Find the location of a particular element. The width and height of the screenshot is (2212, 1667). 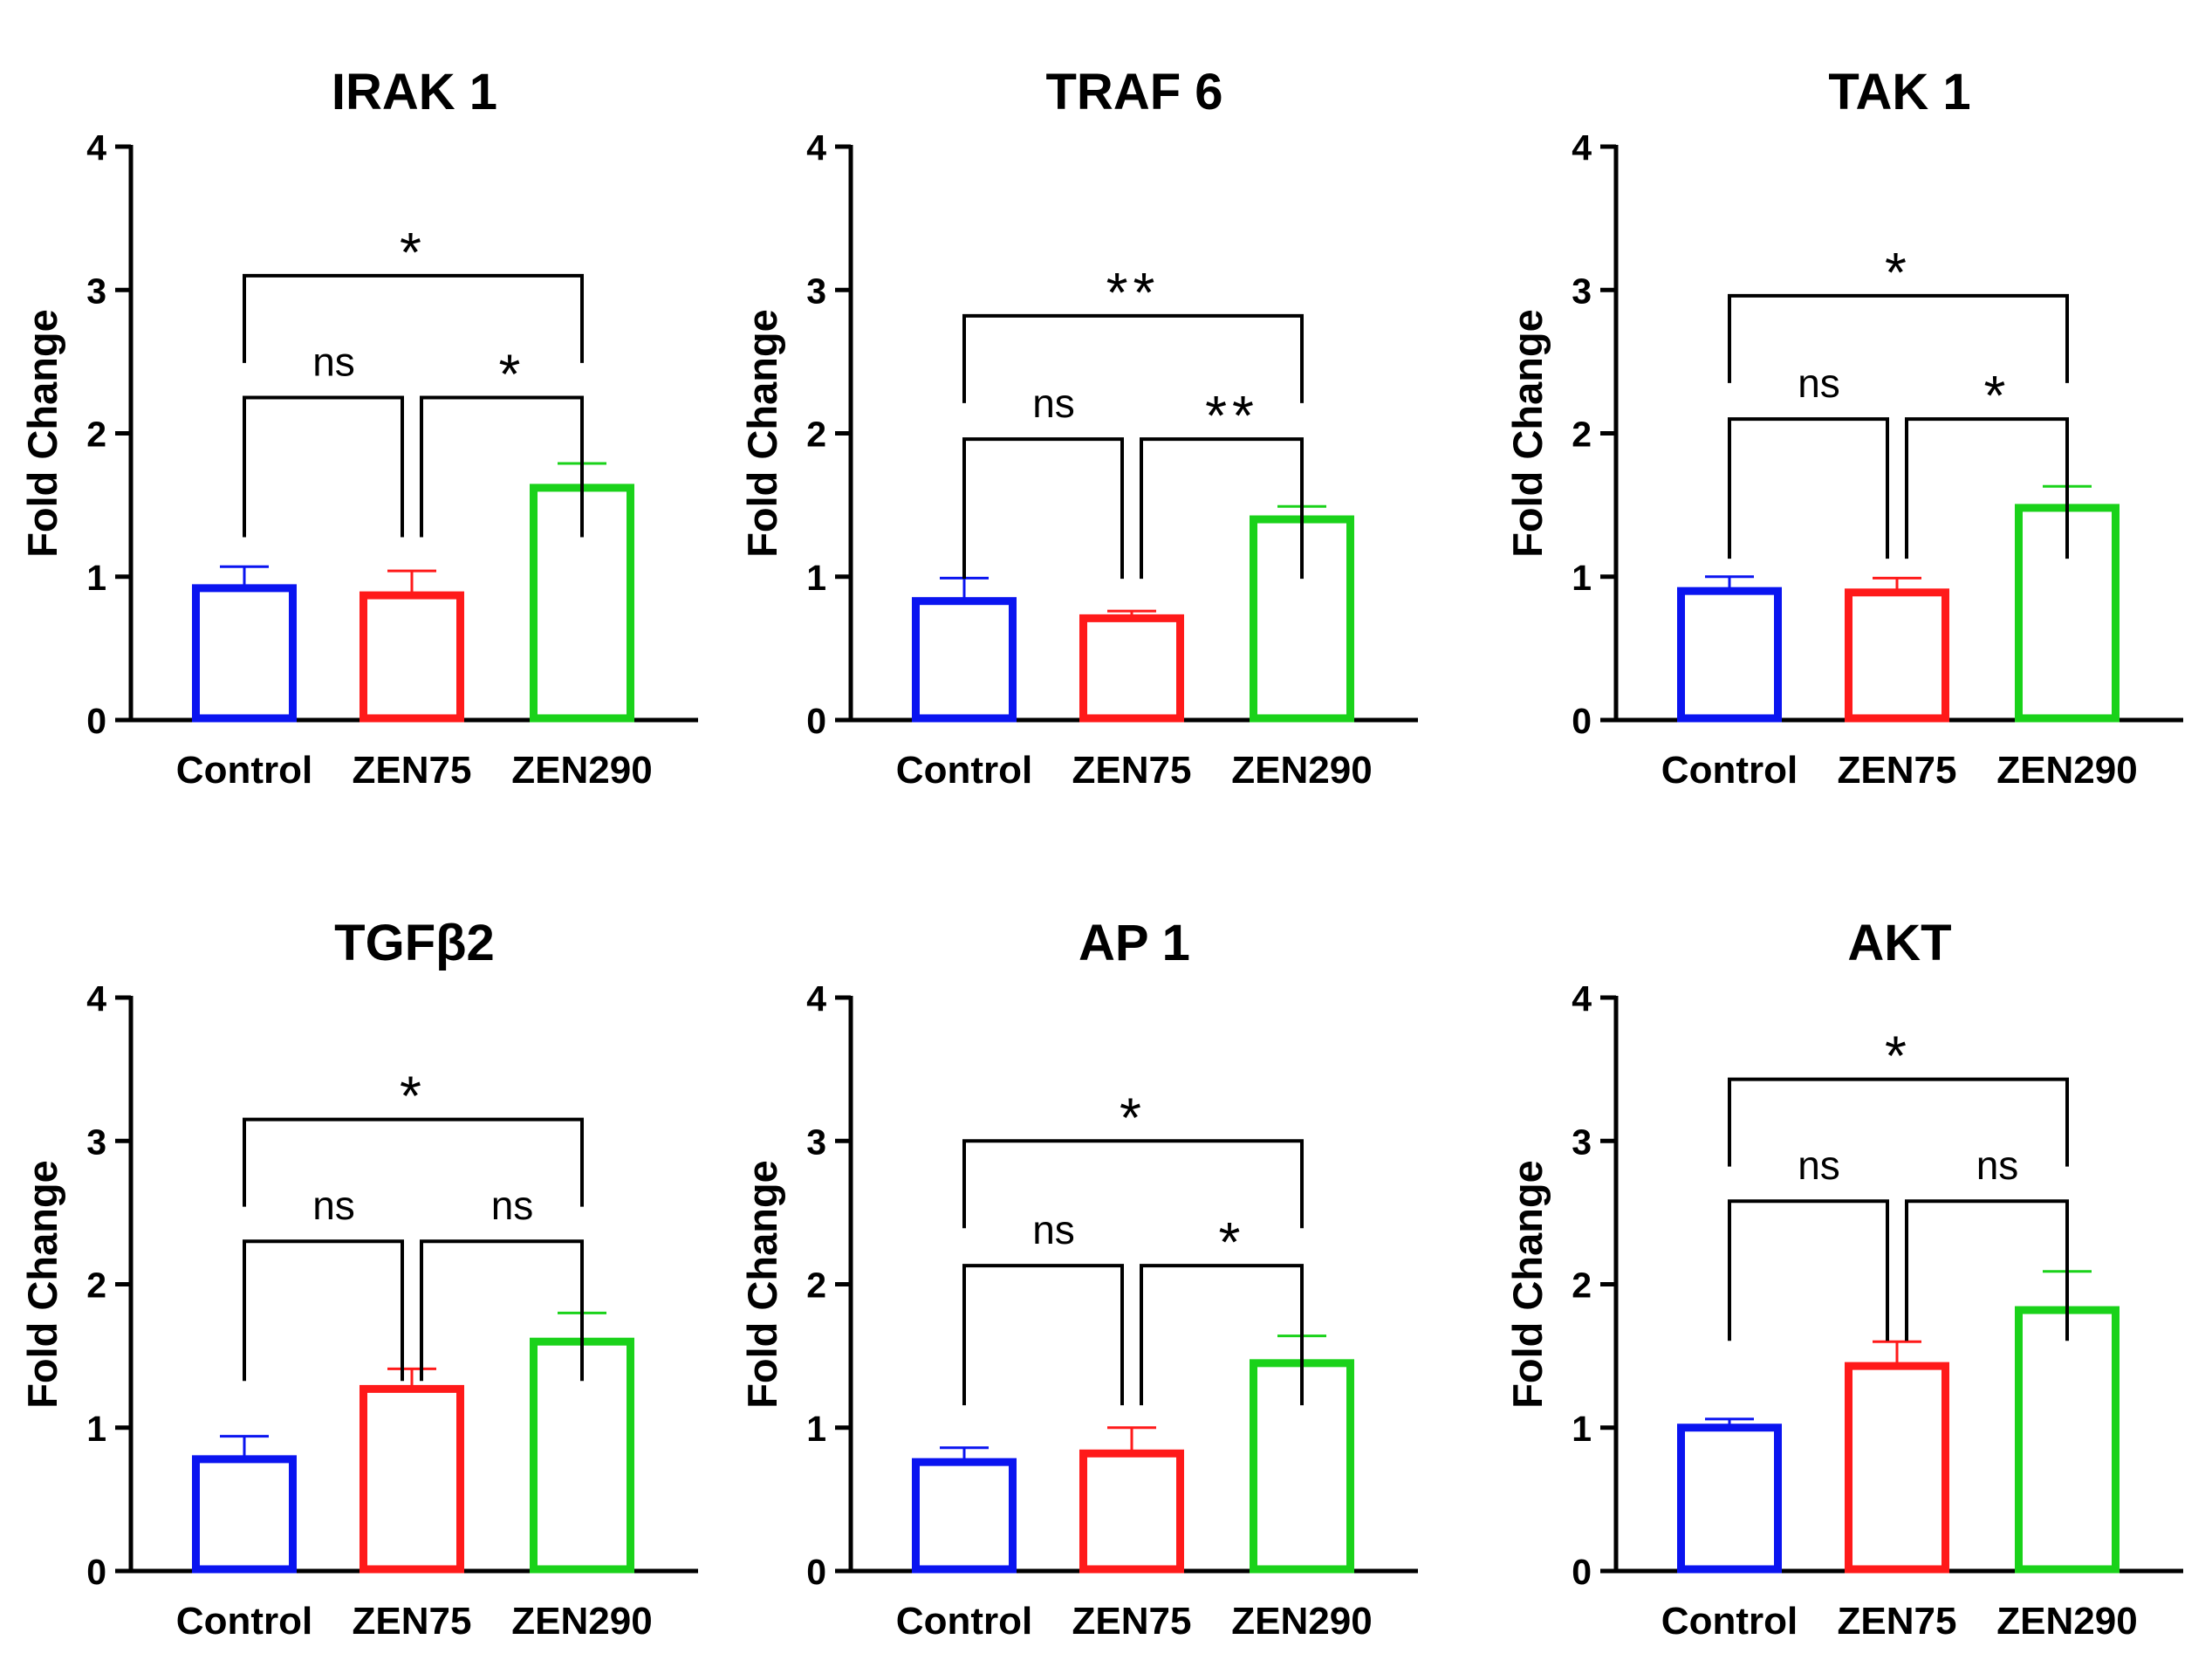

chart-title: TAK 1 is located at coordinates (1899, 92).